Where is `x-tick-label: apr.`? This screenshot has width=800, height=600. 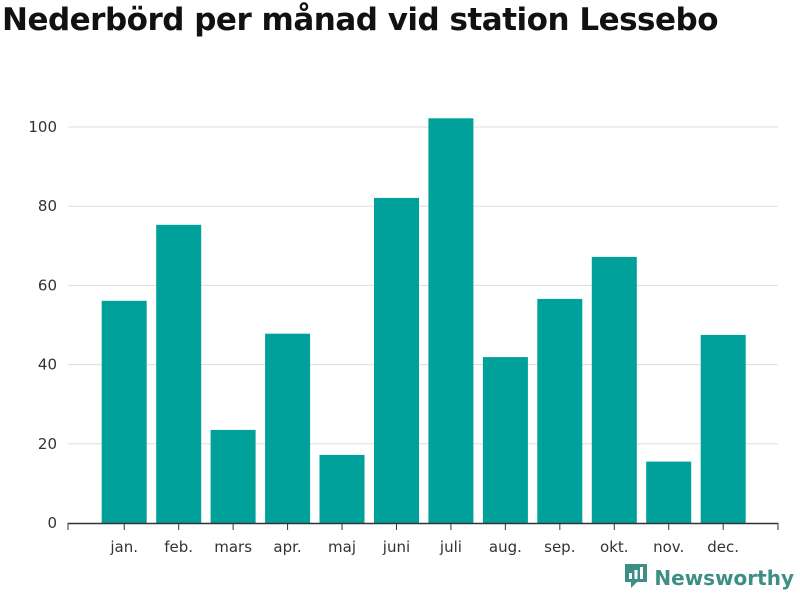 x-tick-label: apr. is located at coordinates (287, 547).